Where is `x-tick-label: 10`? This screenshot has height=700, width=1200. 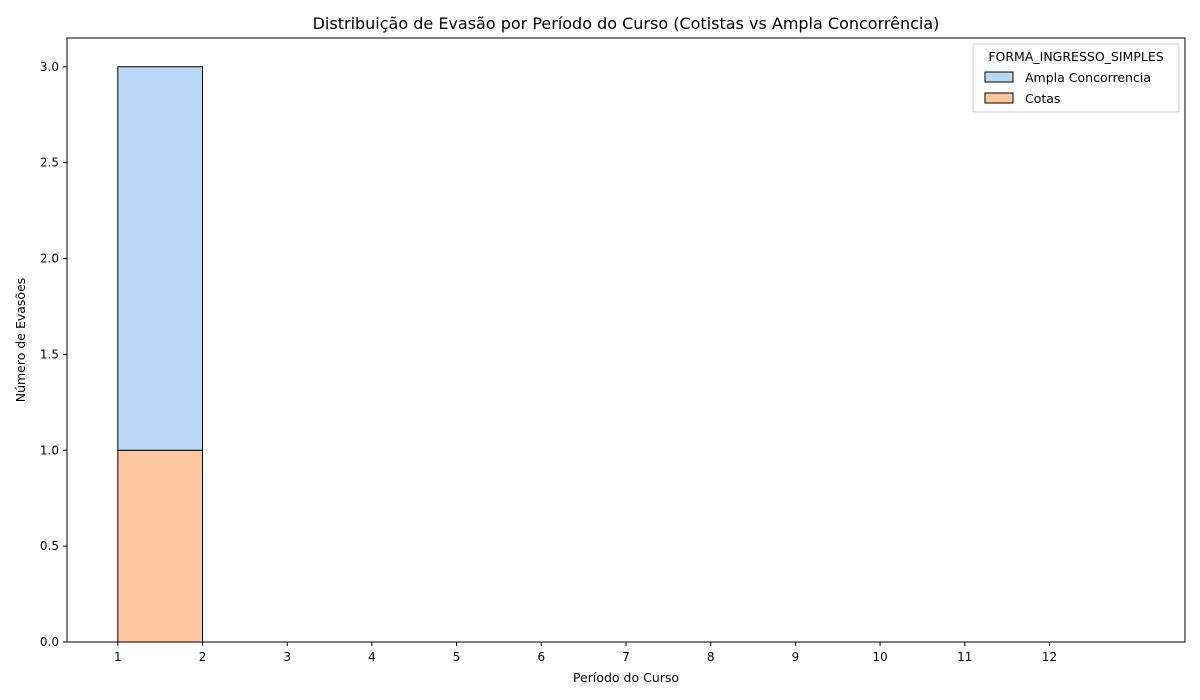 x-tick-label: 10 is located at coordinates (879, 657).